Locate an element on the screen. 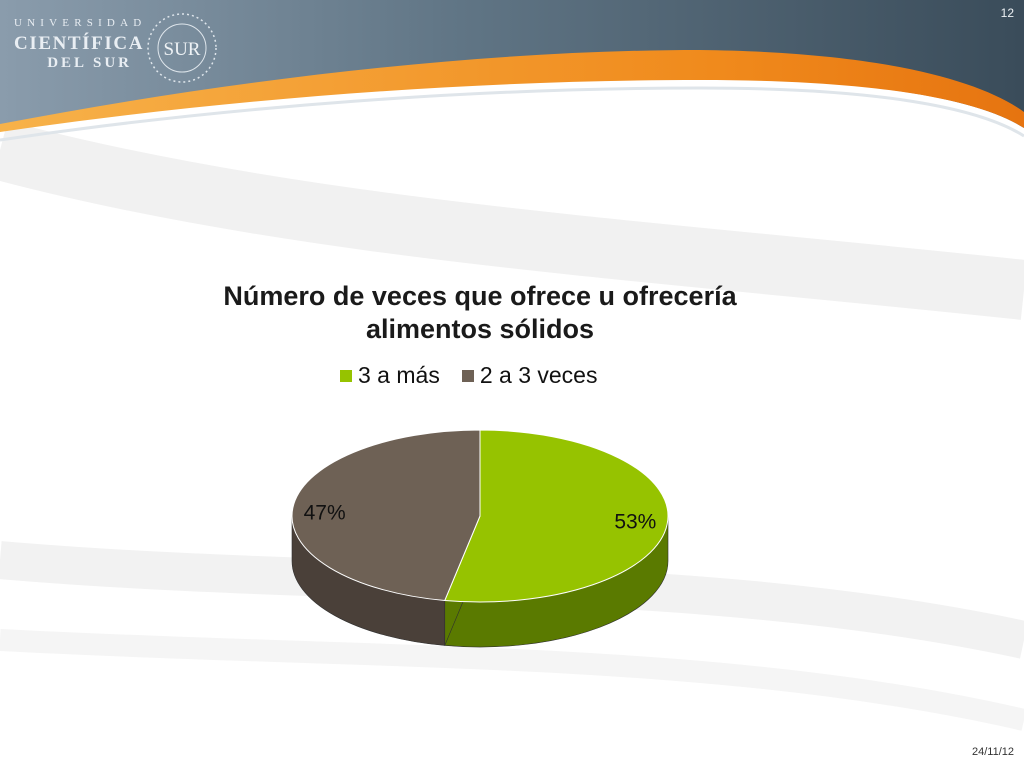 The height and width of the screenshot is (768, 1024). legend-item-3-a-mas: 3 a más is located at coordinates (390, 375).